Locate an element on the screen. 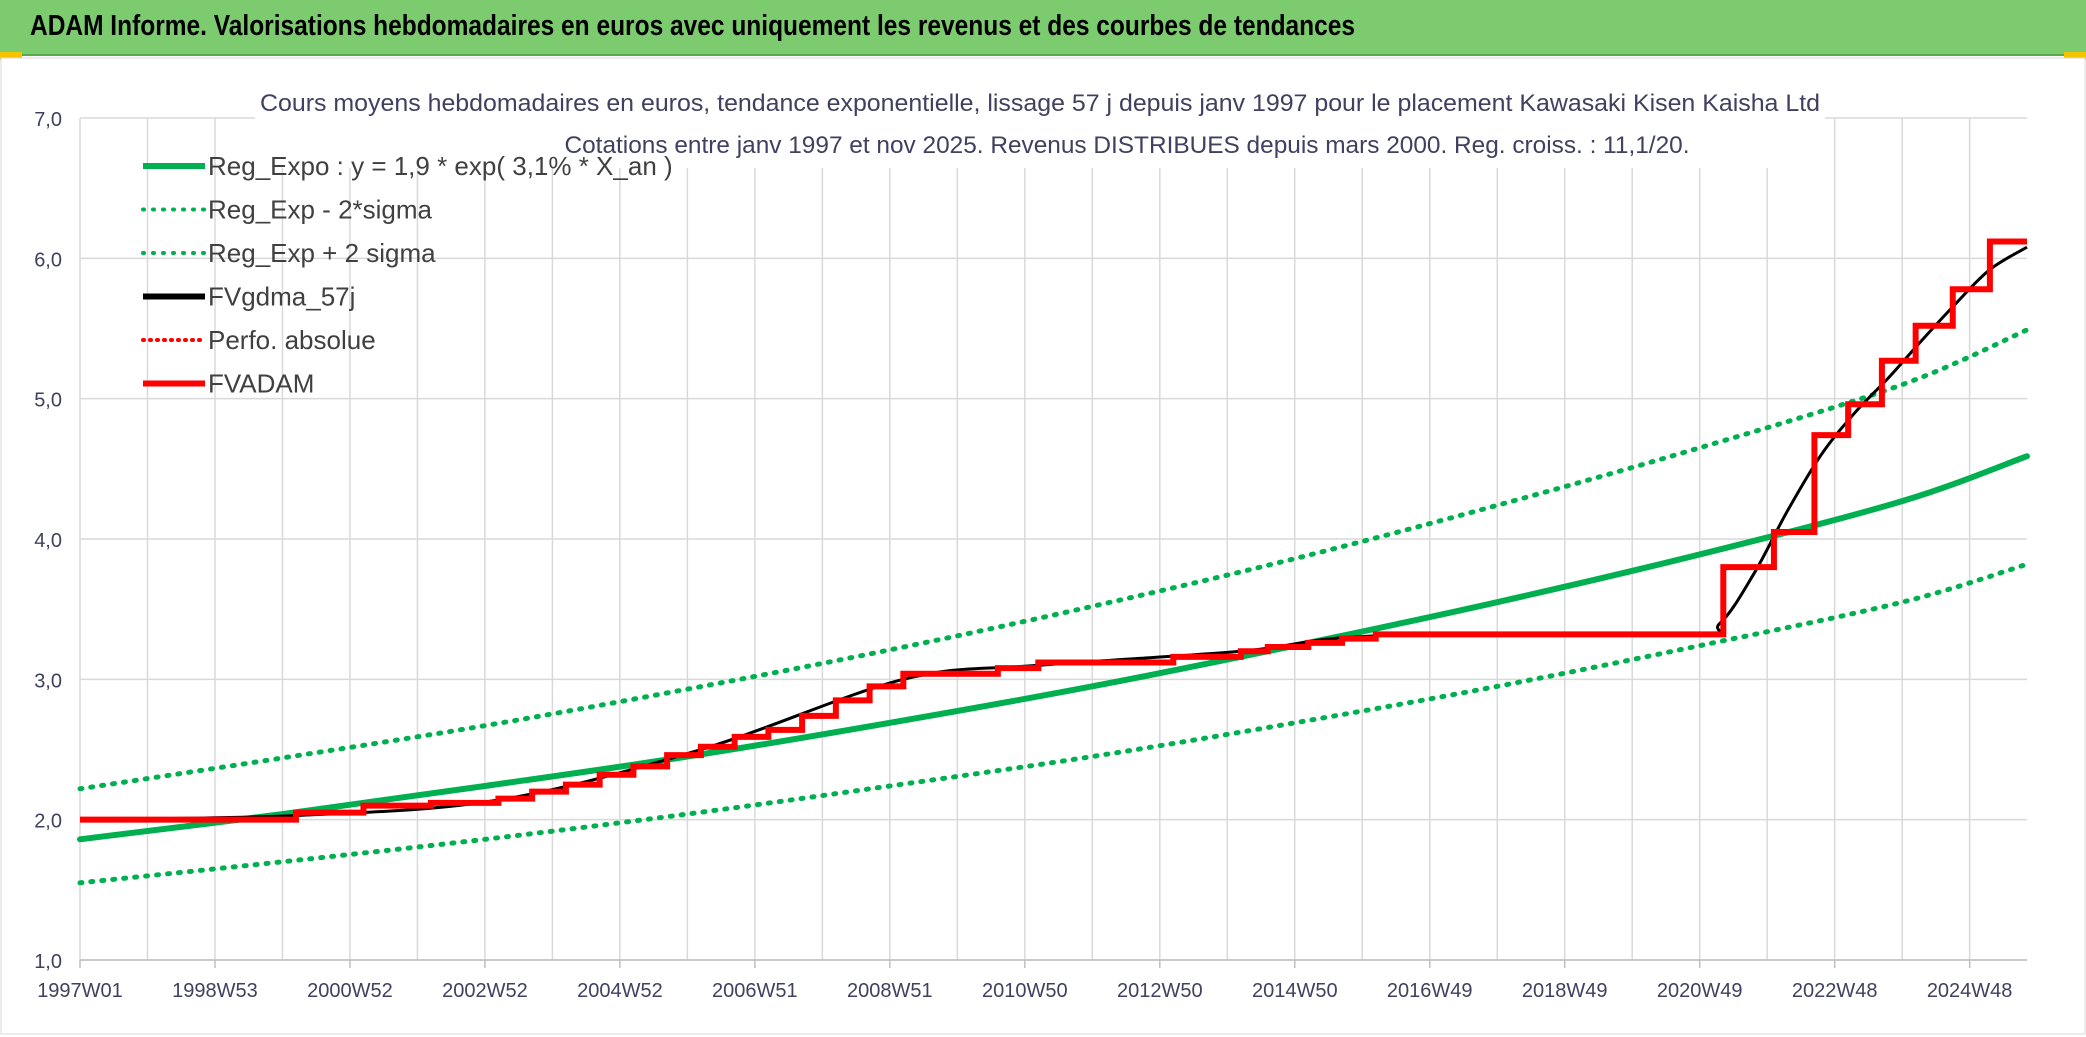  x-tick-label: 1998W53 is located at coordinates (215, 991).